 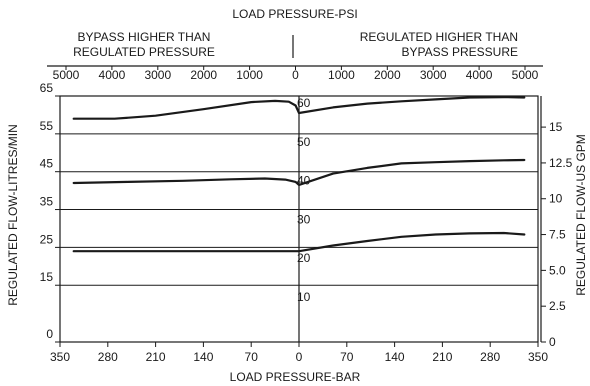 What do you see at coordinates (304, 142) in the screenshot?
I see `curve-label: 50` at bounding box center [304, 142].